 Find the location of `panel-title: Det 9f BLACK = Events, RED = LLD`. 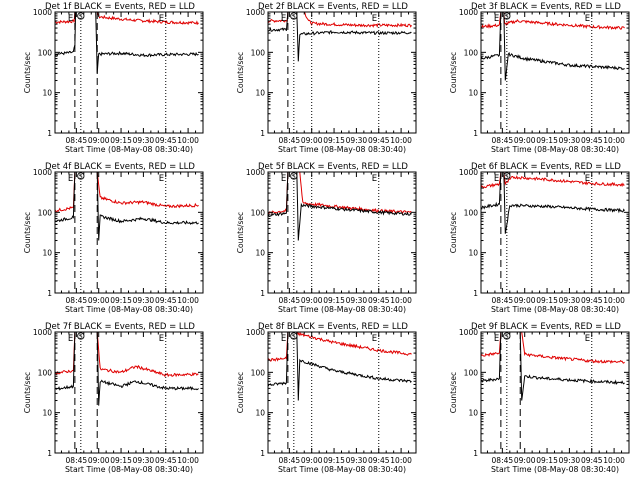

panel-title: Det 9f BLACK = Events, RED = LLD is located at coordinates (546, 327).